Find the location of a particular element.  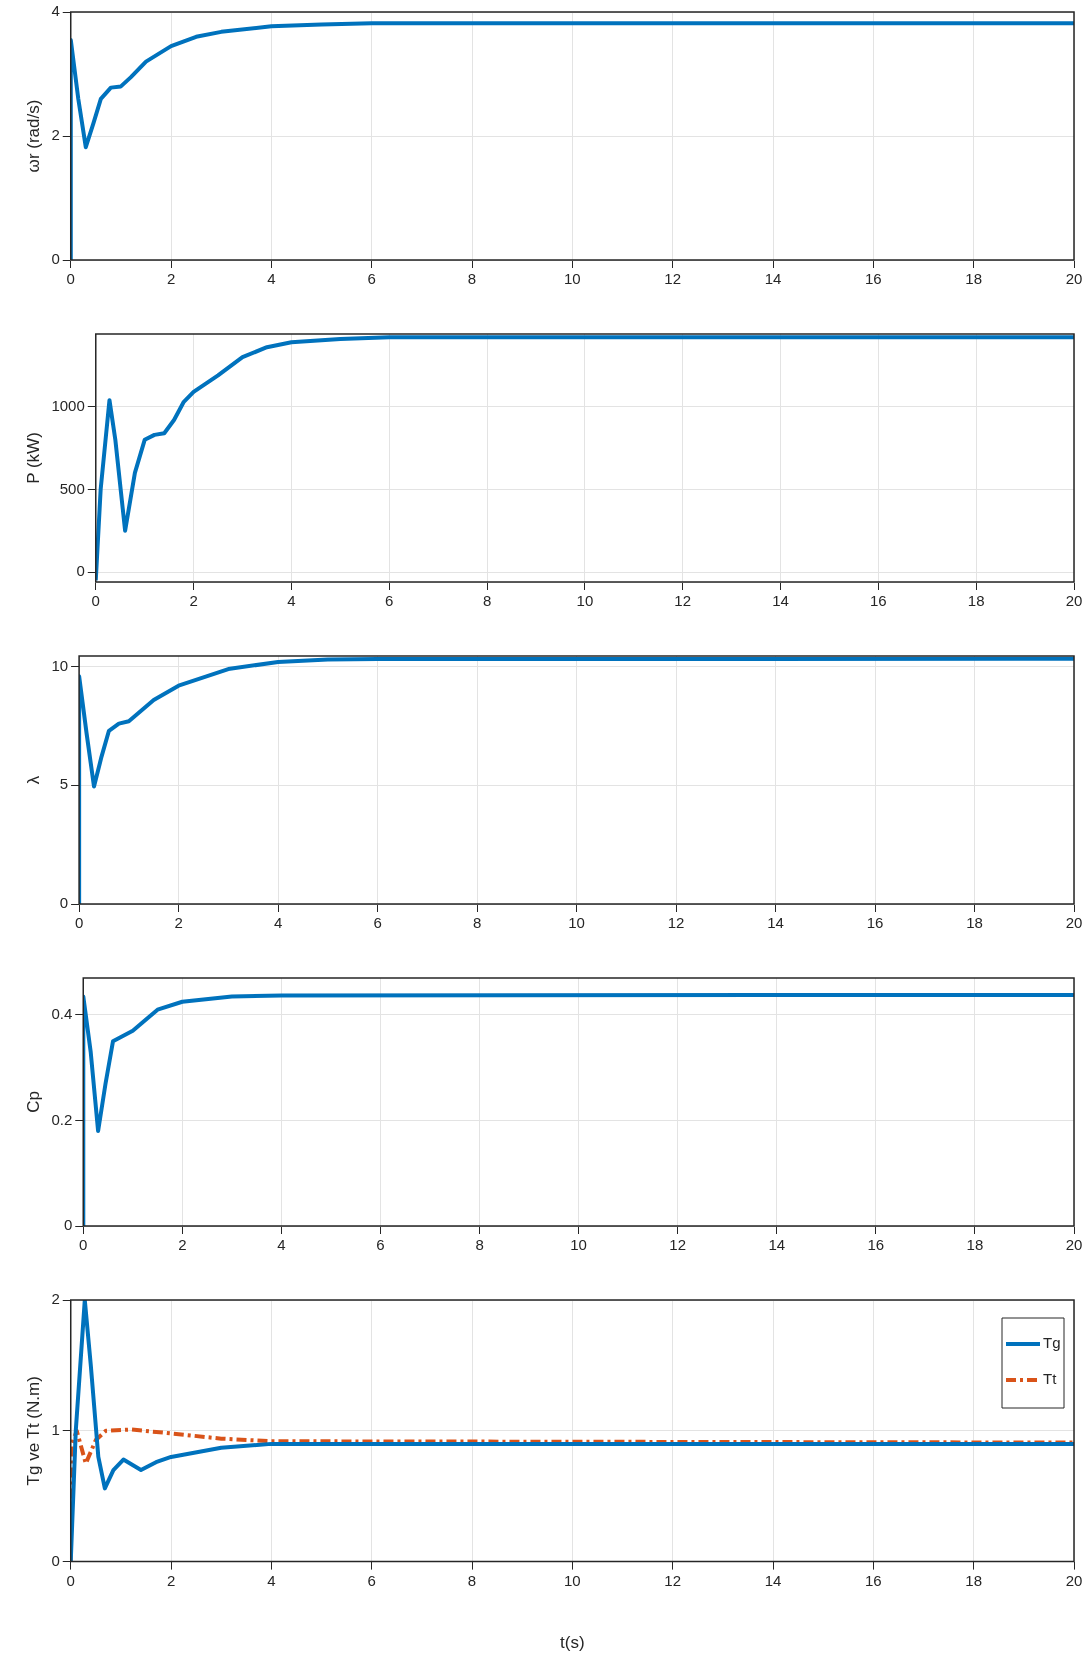

legend-label: Tg is located at coordinates (1052, 1343).